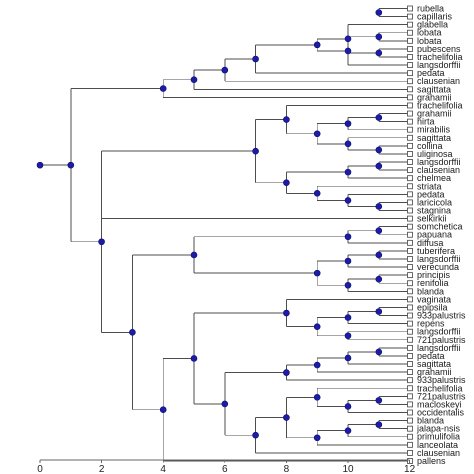 The image size is (474, 474). I want to click on leaf-label: selkirkii, so click(432, 219).